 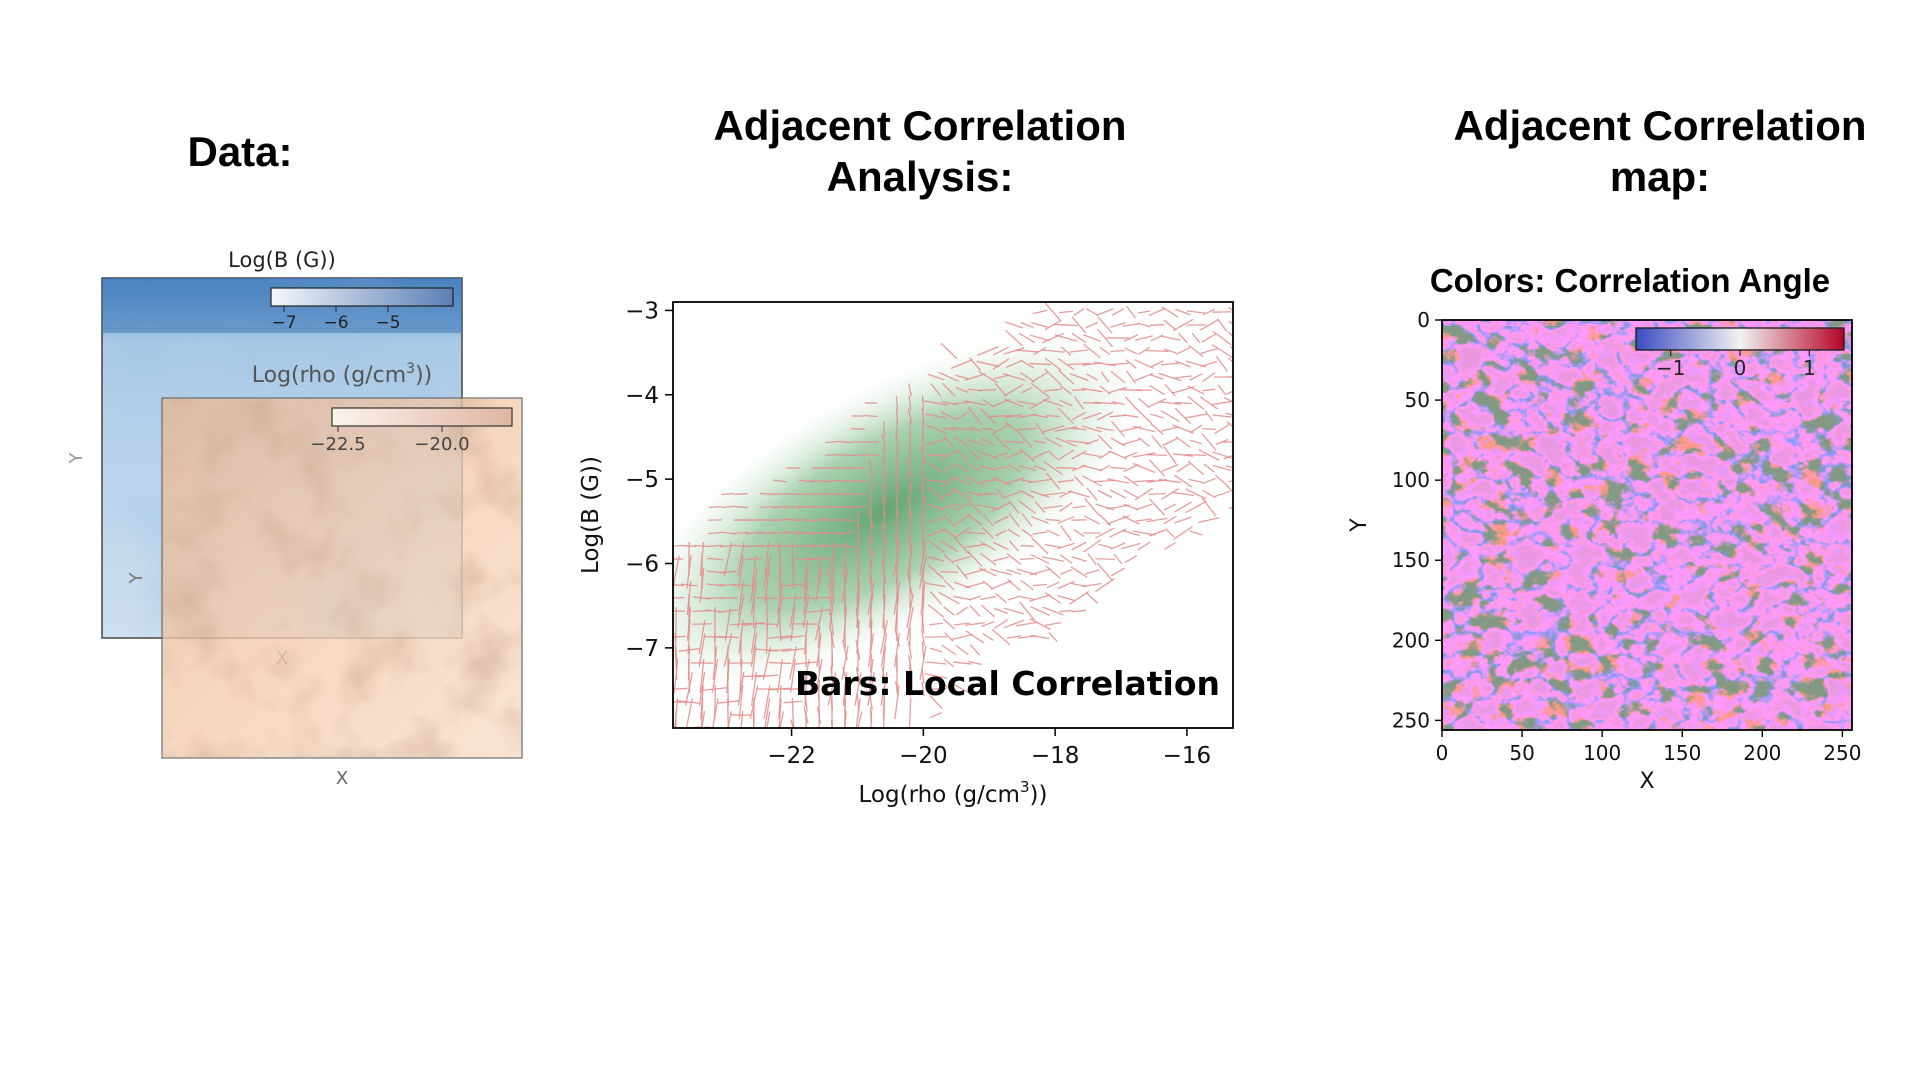 I want to click on analysis-xlabel: Log(rho (g/cm3)), so click(x=953, y=793).